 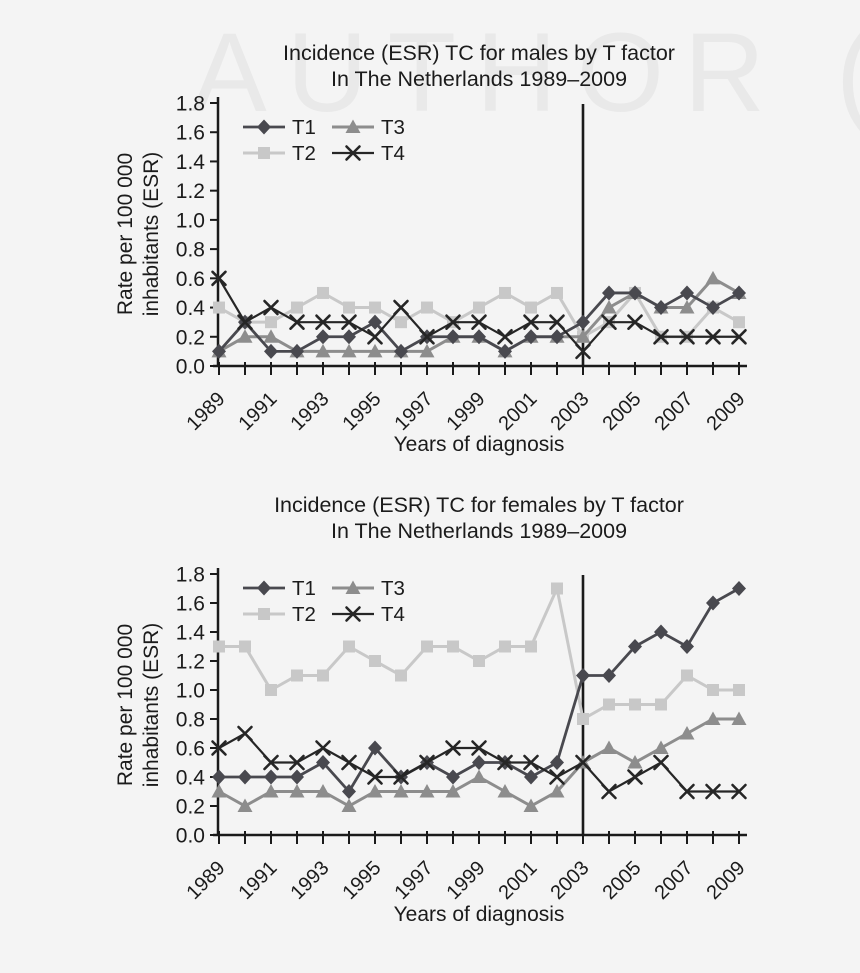 I want to click on y-tick-label: 0.8, so click(x=190, y=720).